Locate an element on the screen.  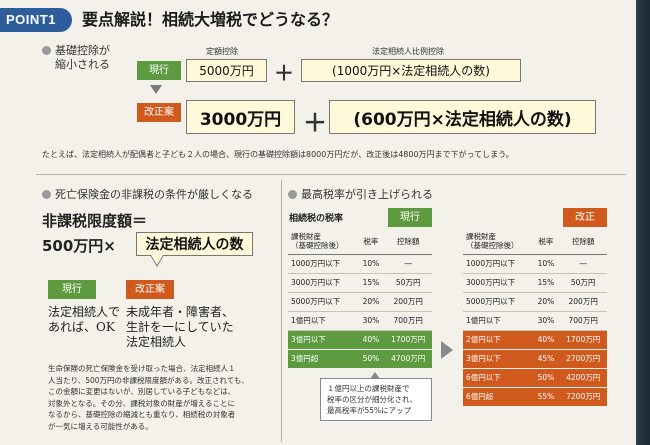
caption-fixed-deduction: 定額控除 is located at coordinates (222, 51).